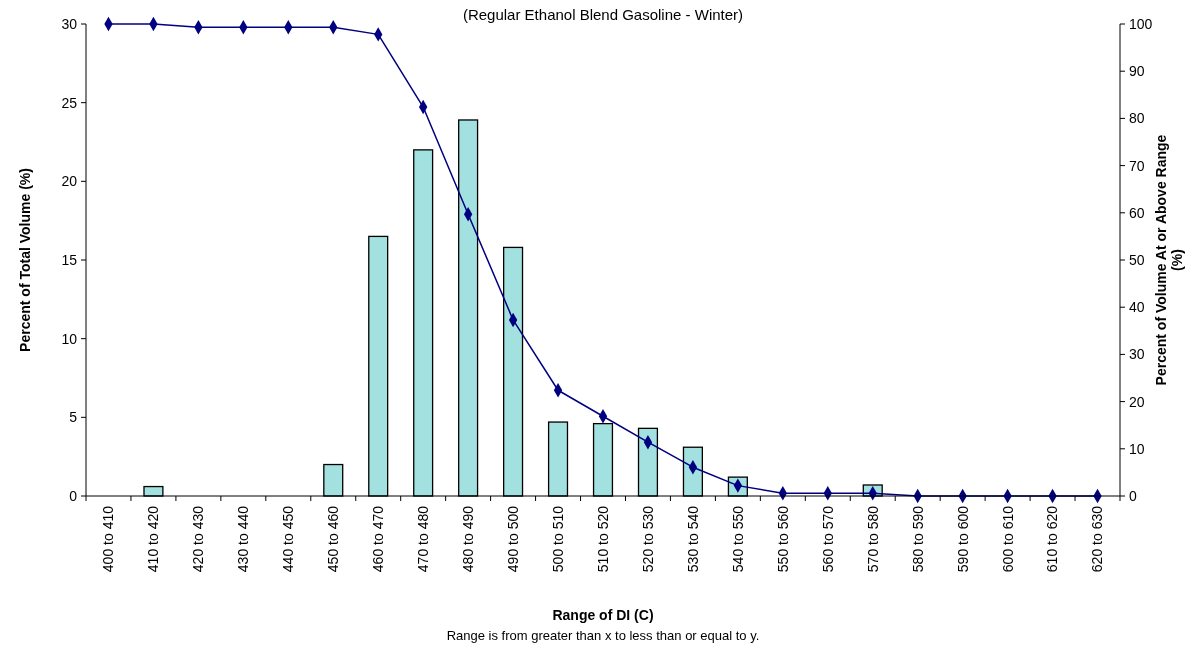  Describe the element at coordinates (1137, 212) in the screenshot. I see `y2-tick-label: 60` at that location.